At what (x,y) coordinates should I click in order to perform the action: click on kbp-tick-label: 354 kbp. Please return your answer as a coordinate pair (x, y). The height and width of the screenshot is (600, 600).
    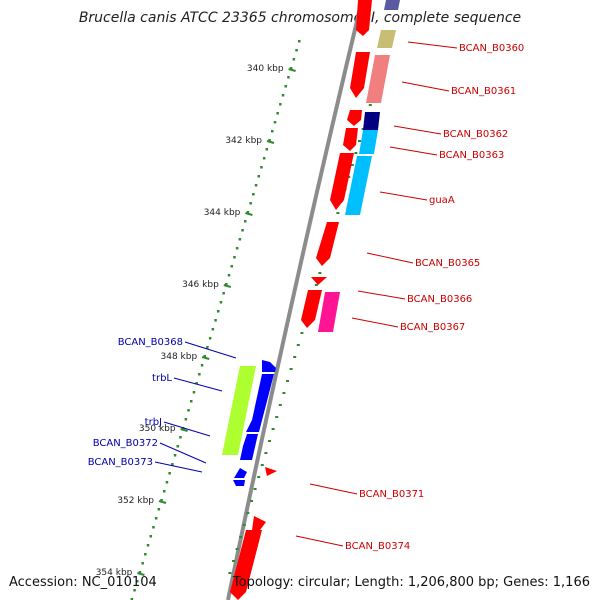
    Looking at the image, I should click on (114, 573).